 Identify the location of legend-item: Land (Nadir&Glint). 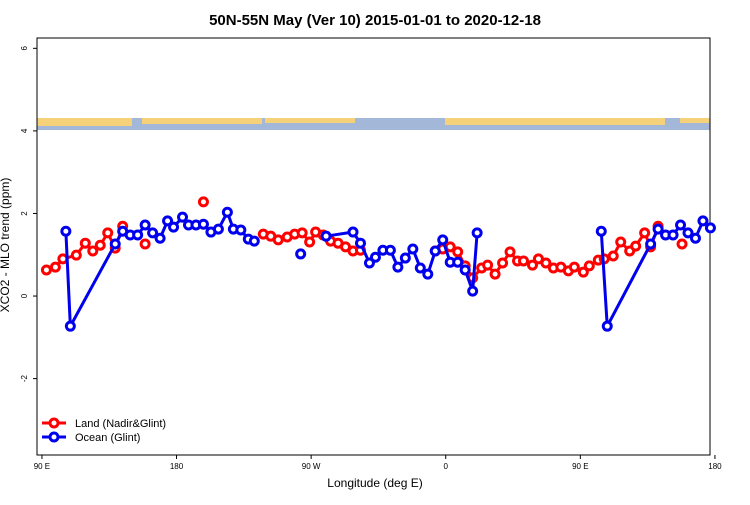
(104, 423).